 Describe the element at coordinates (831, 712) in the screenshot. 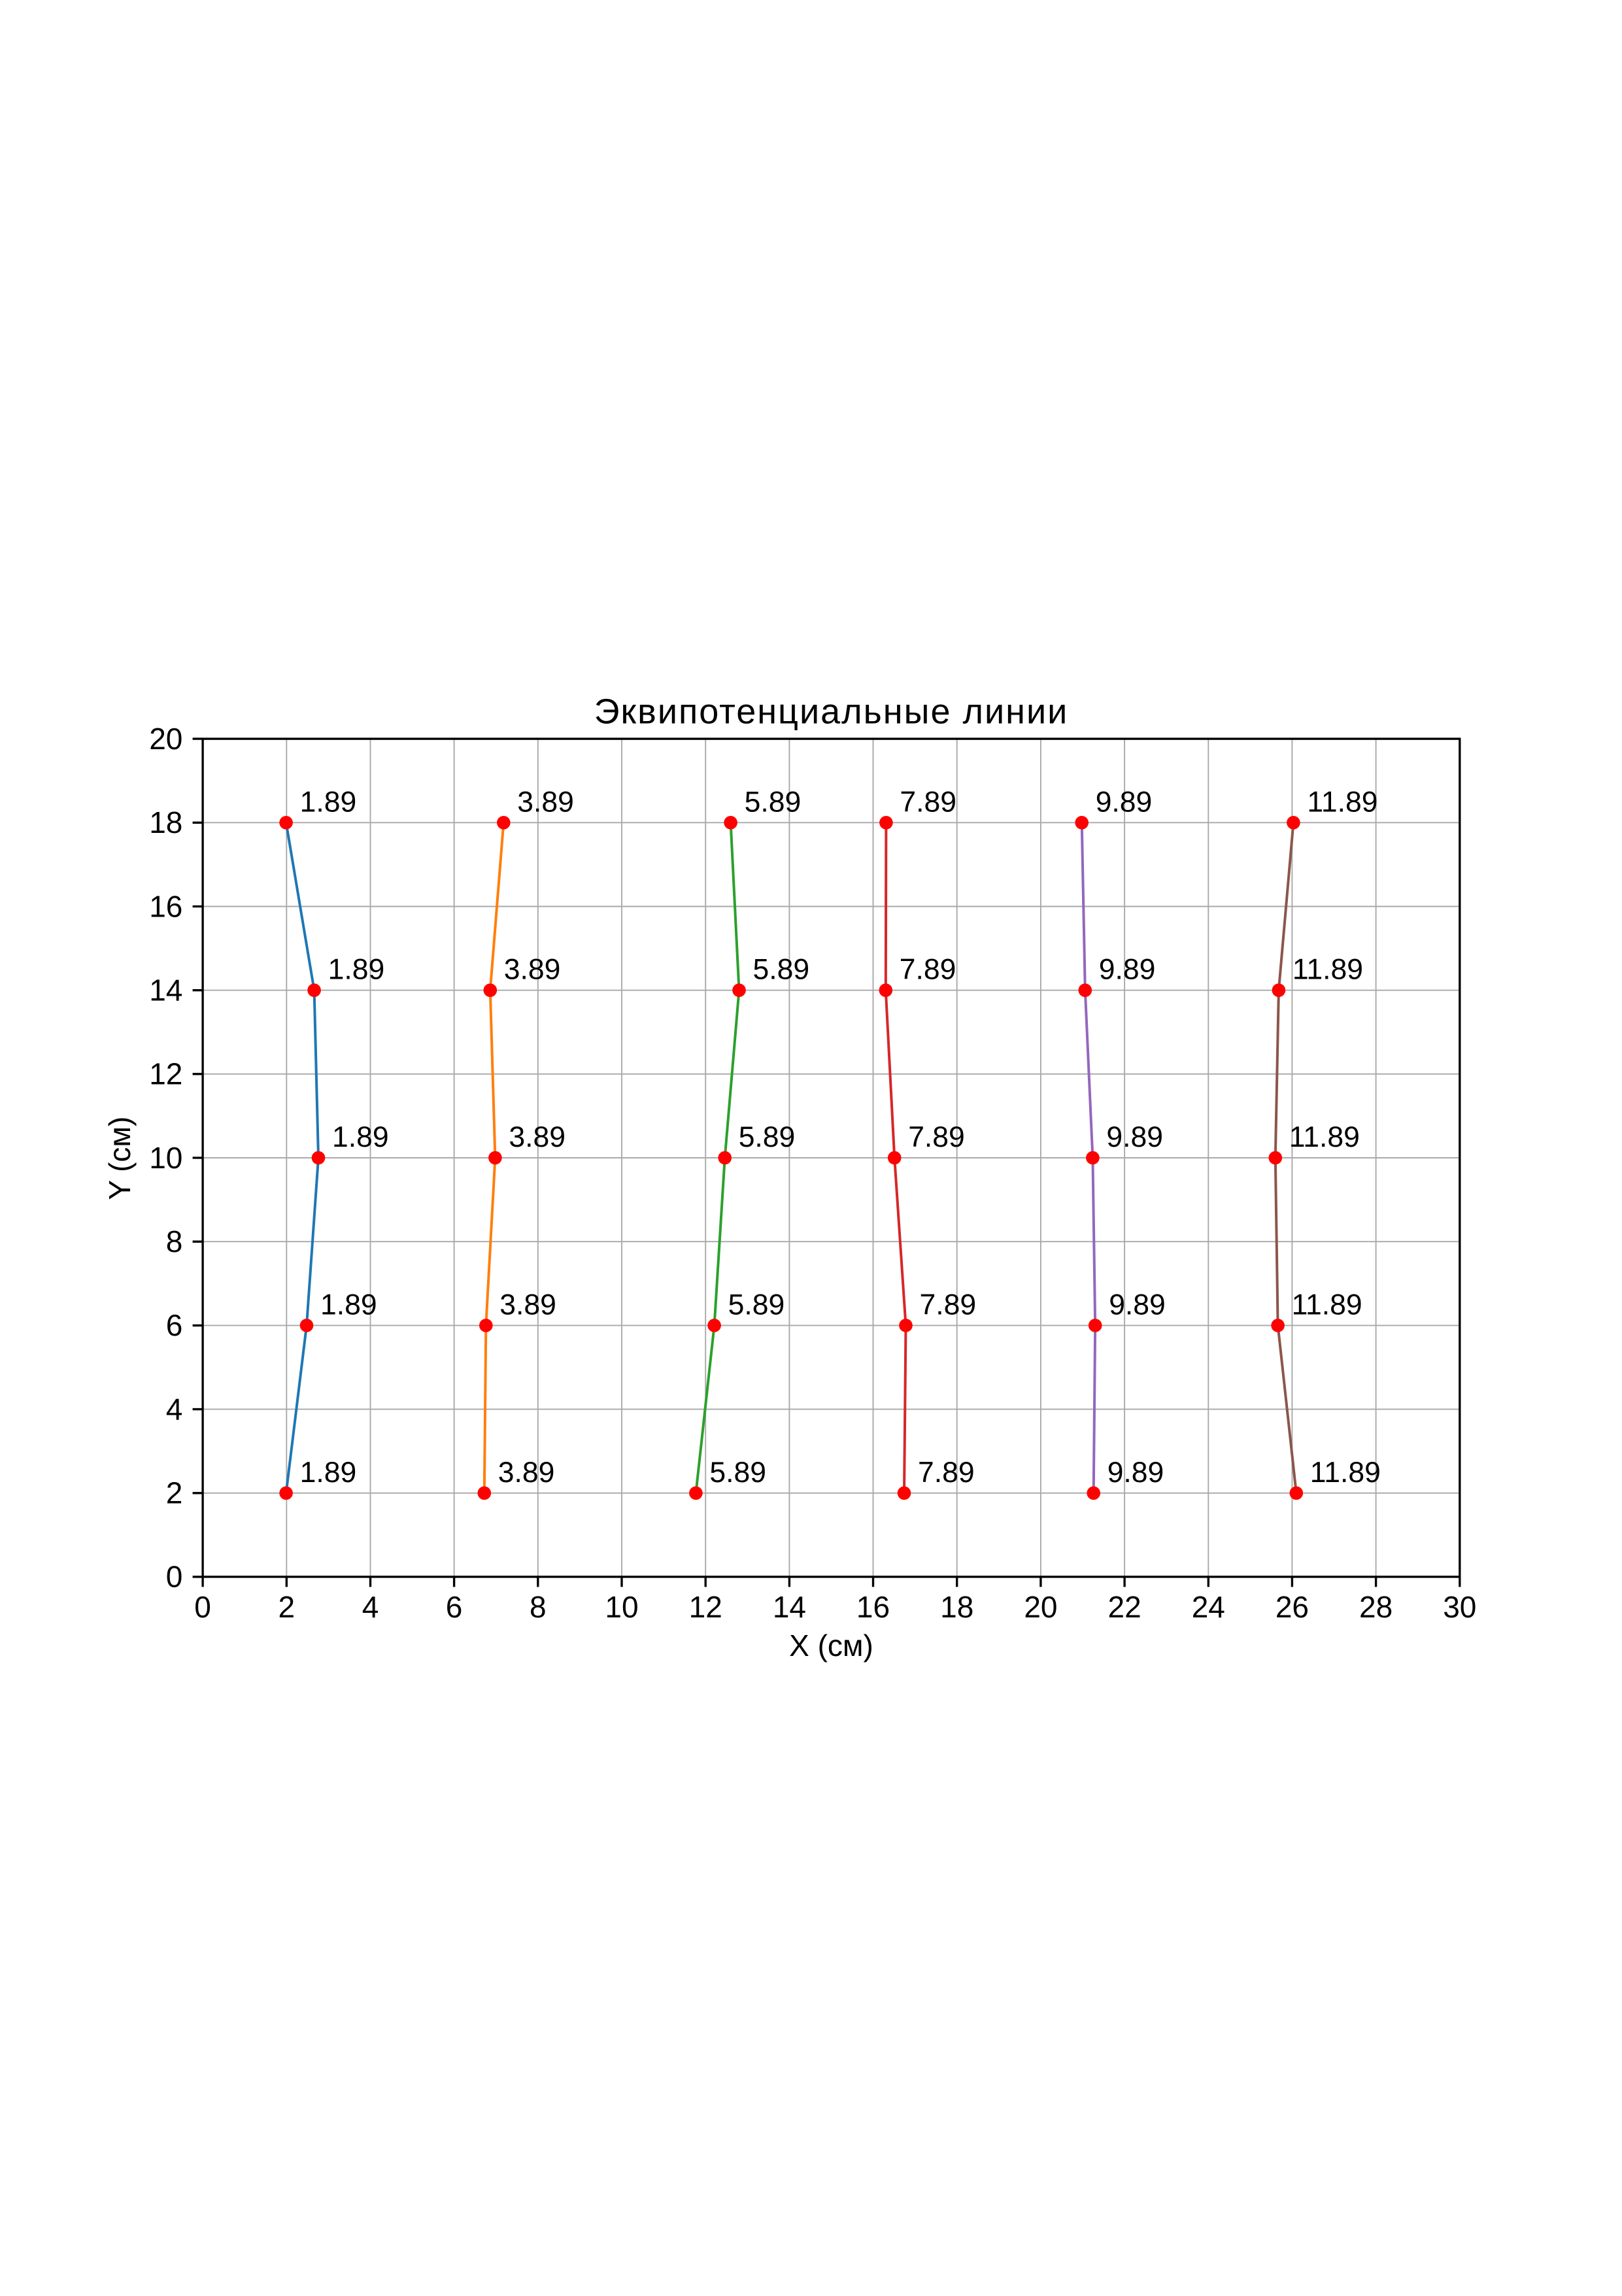

I see `svg-text: Эквипотенциальные линии` at that location.